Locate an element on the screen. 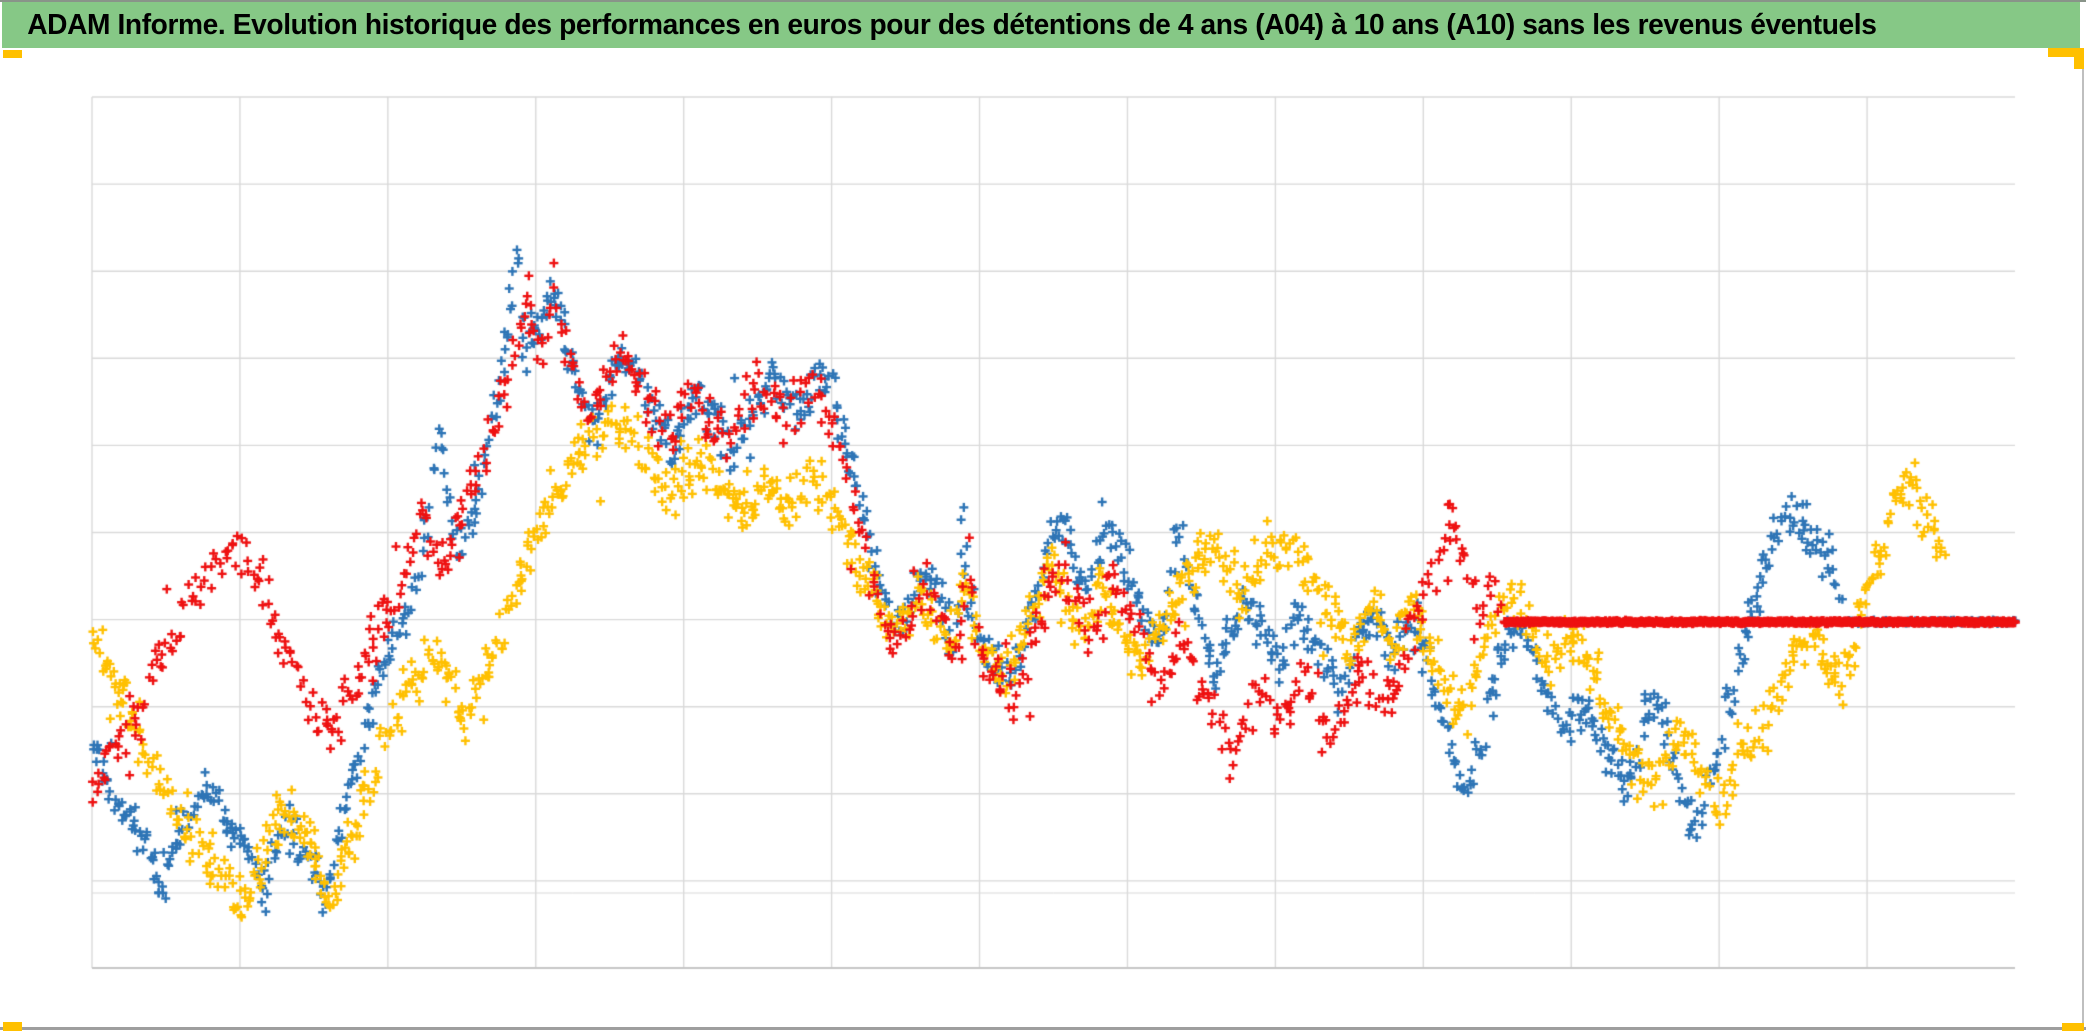 The height and width of the screenshot is (1031, 2086). yellow-accent-top-right-vertical is located at coordinates (2079, 58).